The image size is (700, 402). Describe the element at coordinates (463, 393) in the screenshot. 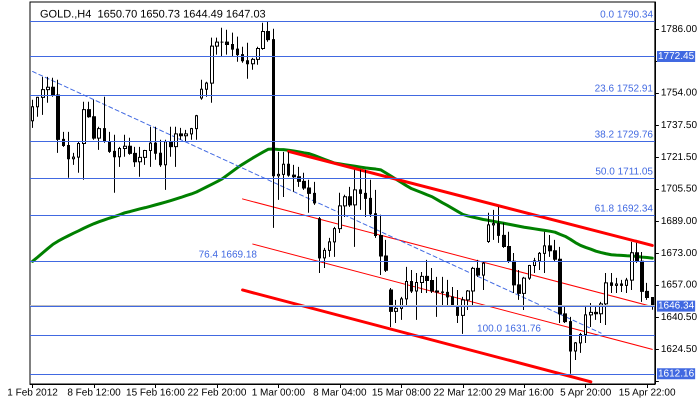

I see `x-tick-label: 22 Mar 12:00` at that location.